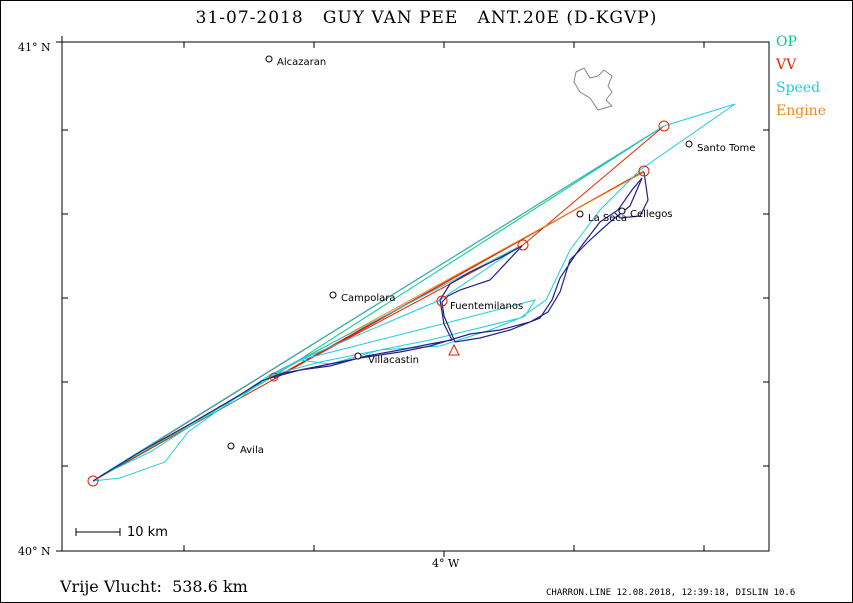 The height and width of the screenshot is (603, 853). What do you see at coordinates (358, 356) in the screenshot?
I see `town-marker-villacastin` at bounding box center [358, 356].